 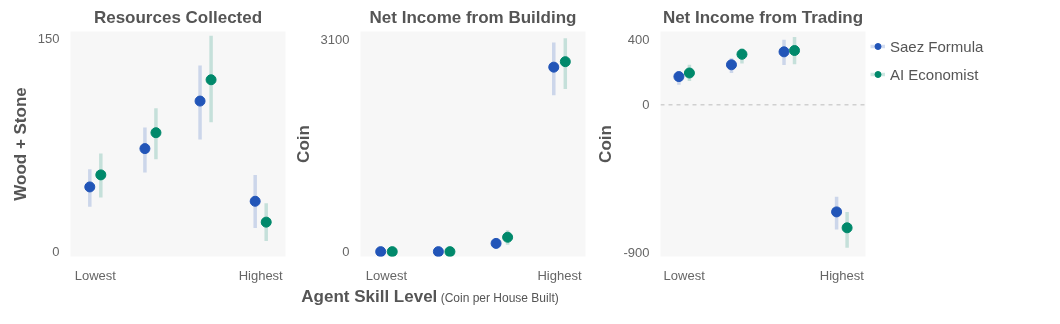 I want to click on y-tick-label: 400, so click(x=638, y=39).